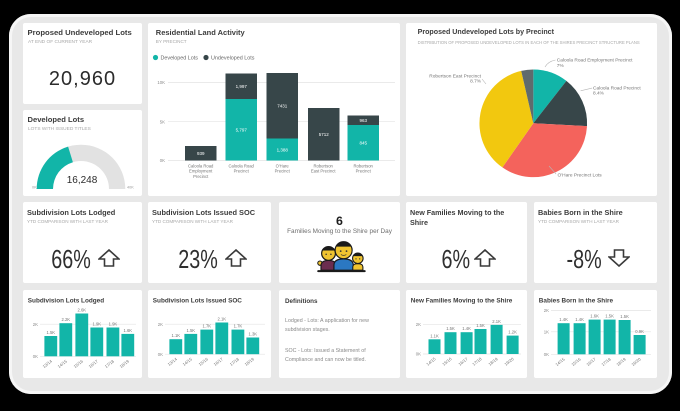  I want to click on svg-text: O'Hare, so click(283, 166).